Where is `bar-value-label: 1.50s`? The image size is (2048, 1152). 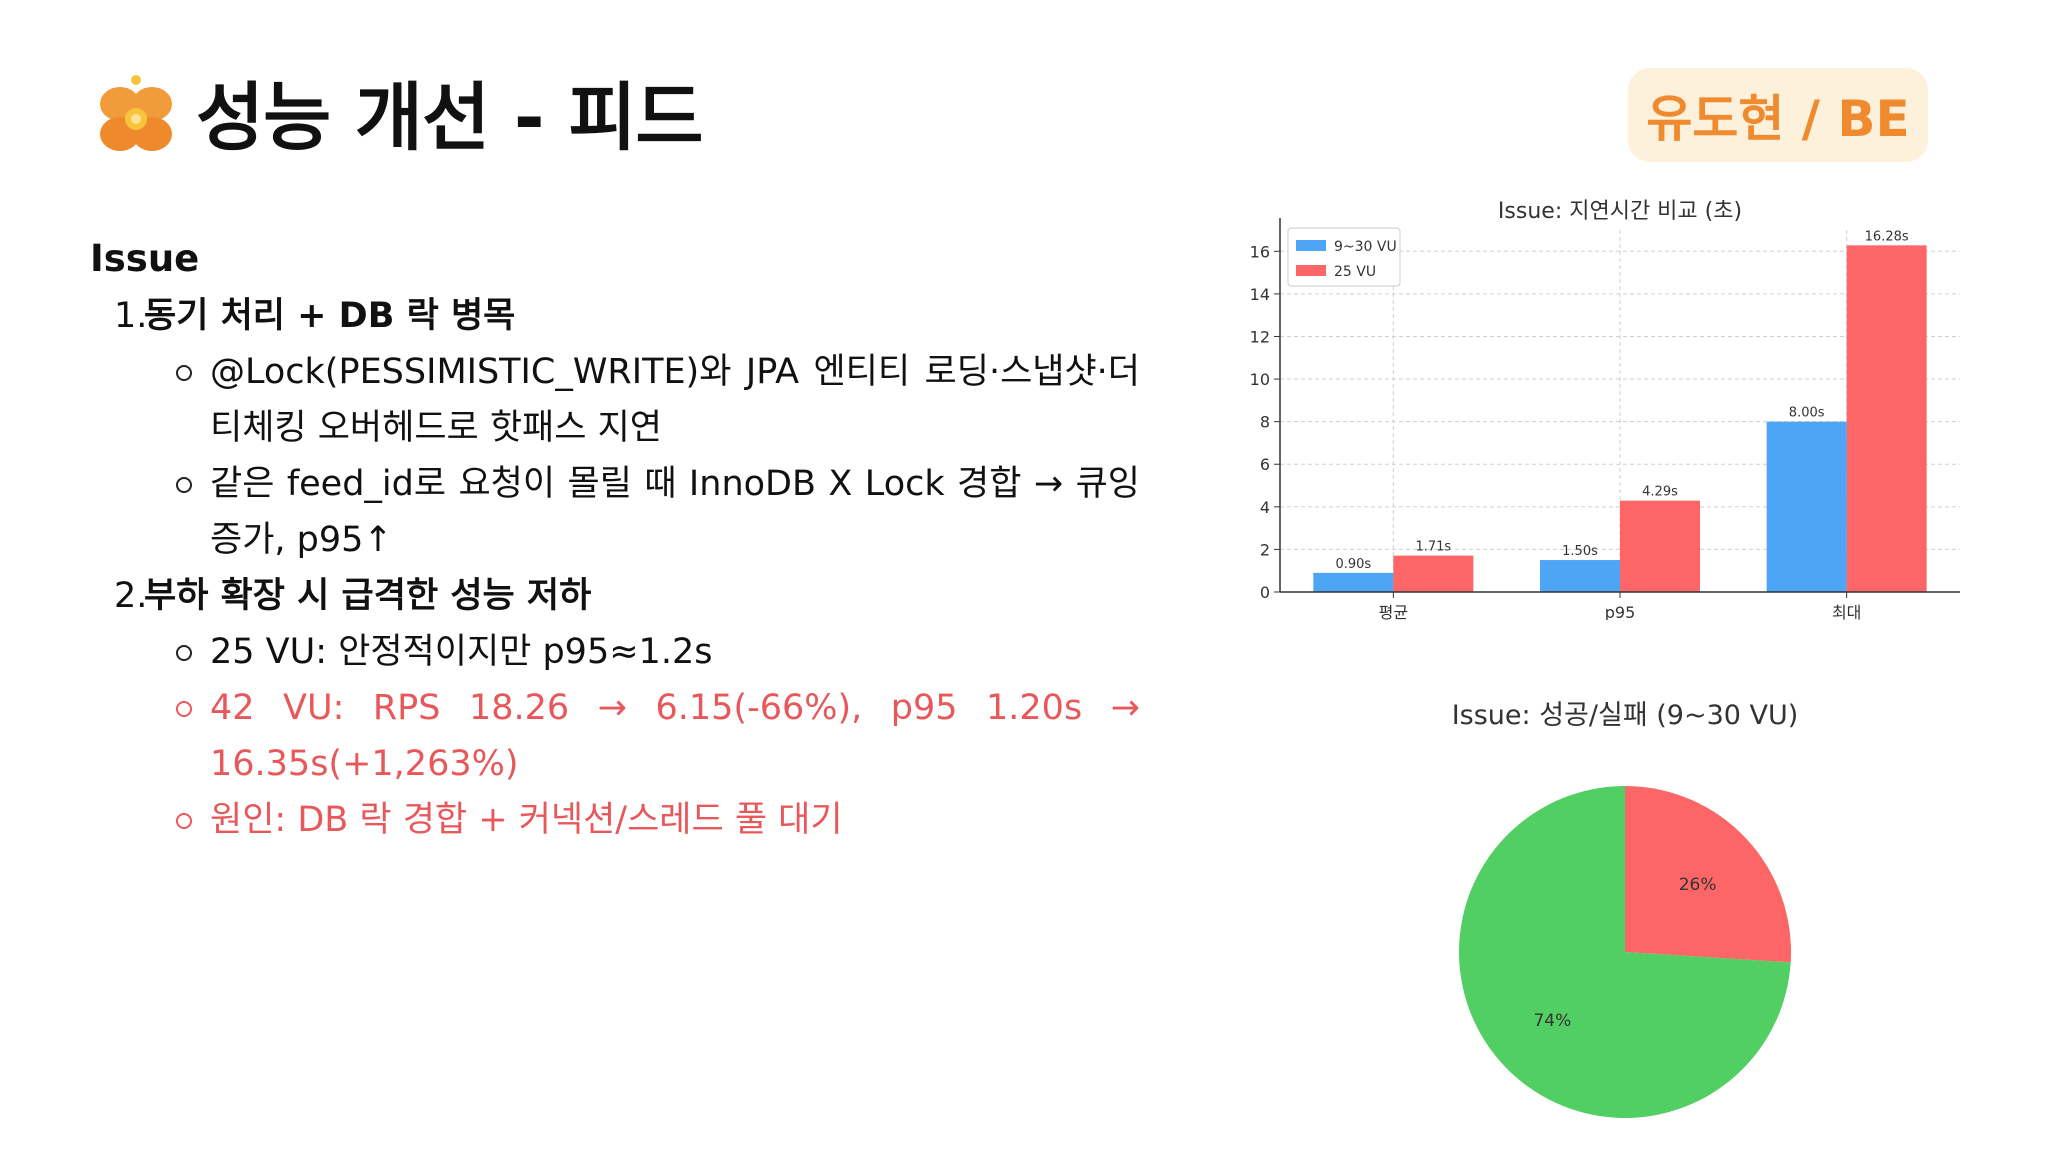
bar-value-label: 1.50s is located at coordinates (1580, 551).